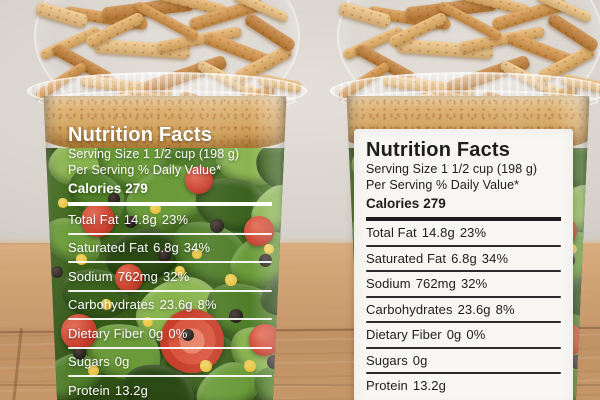 The width and height of the screenshot is (600, 400). Describe the element at coordinates (429, 386) in the screenshot. I see `nutrient-amount: 13.2g` at that location.